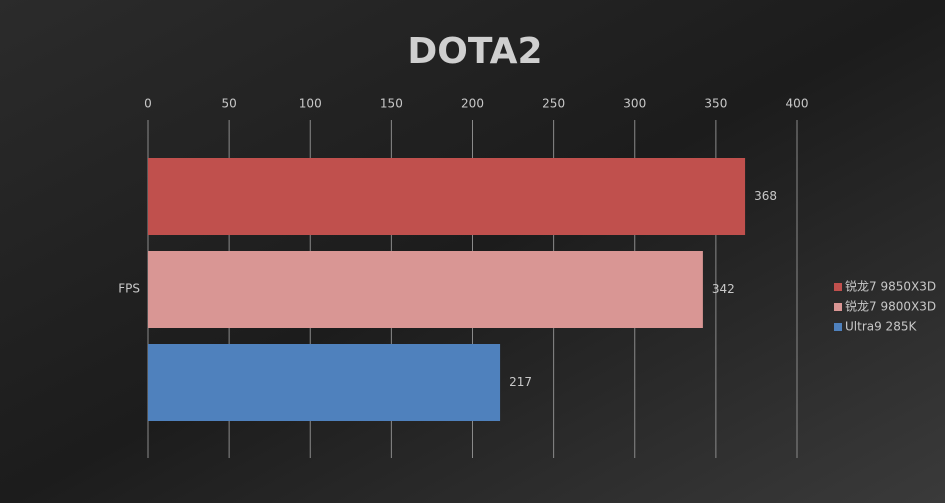 Image resolution: width=945 pixels, height=503 pixels. What do you see at coordinates (797, 104) in the screenshot?
I see `x-tick-label: 400` at bounding box center [797, 104].